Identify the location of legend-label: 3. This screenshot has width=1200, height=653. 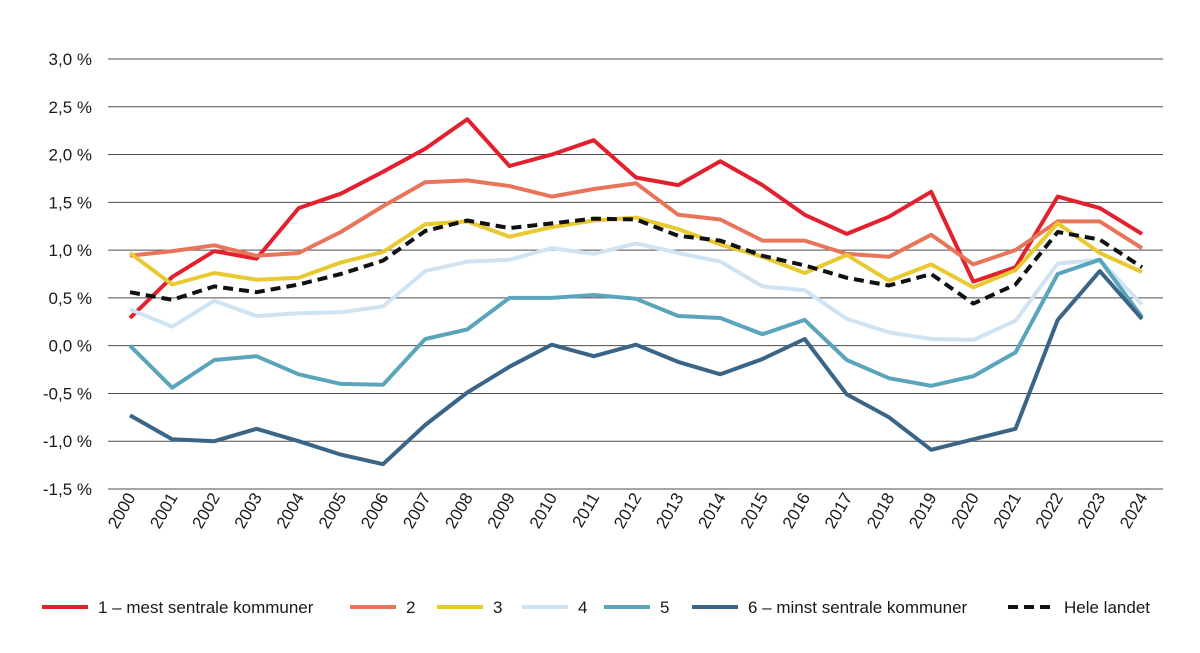
(497, 607).